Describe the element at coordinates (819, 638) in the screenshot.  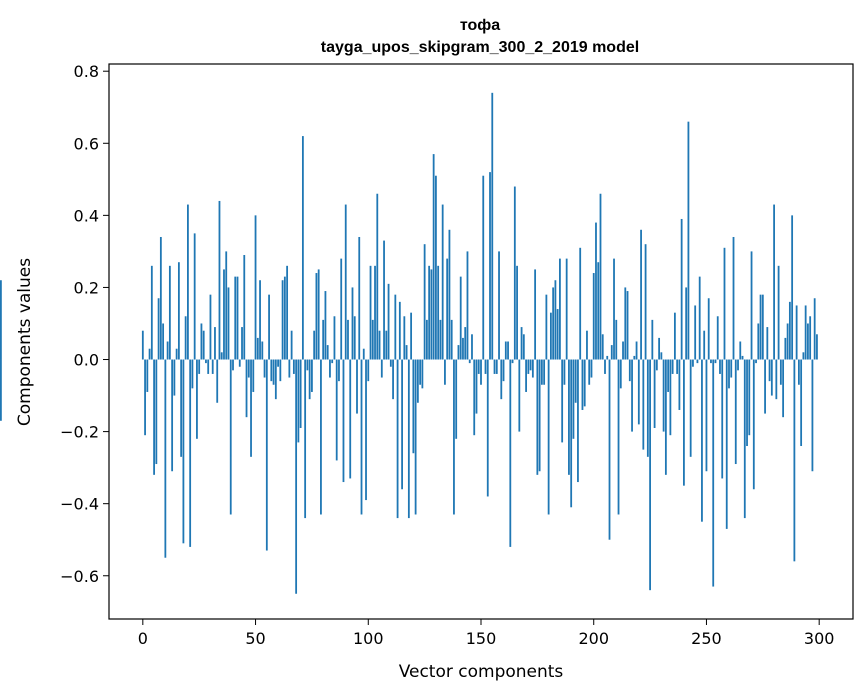
I see `x-tick-label: 300` at that location.